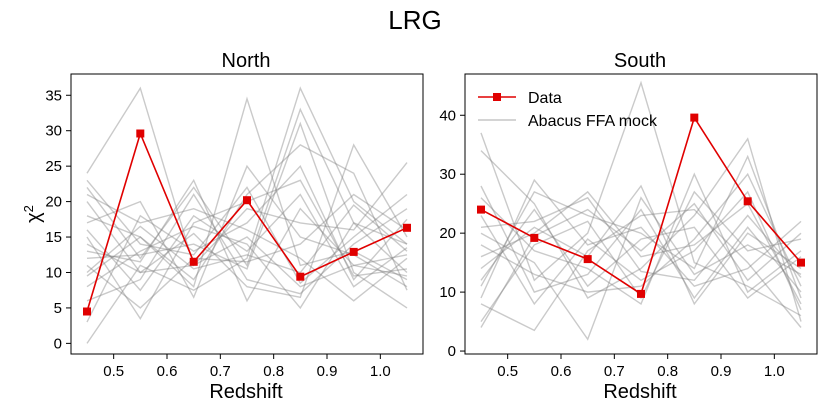 This screenshot has width=830, height=415. I want to click on south-y-tick-label-5: 40, so click(447, 115).